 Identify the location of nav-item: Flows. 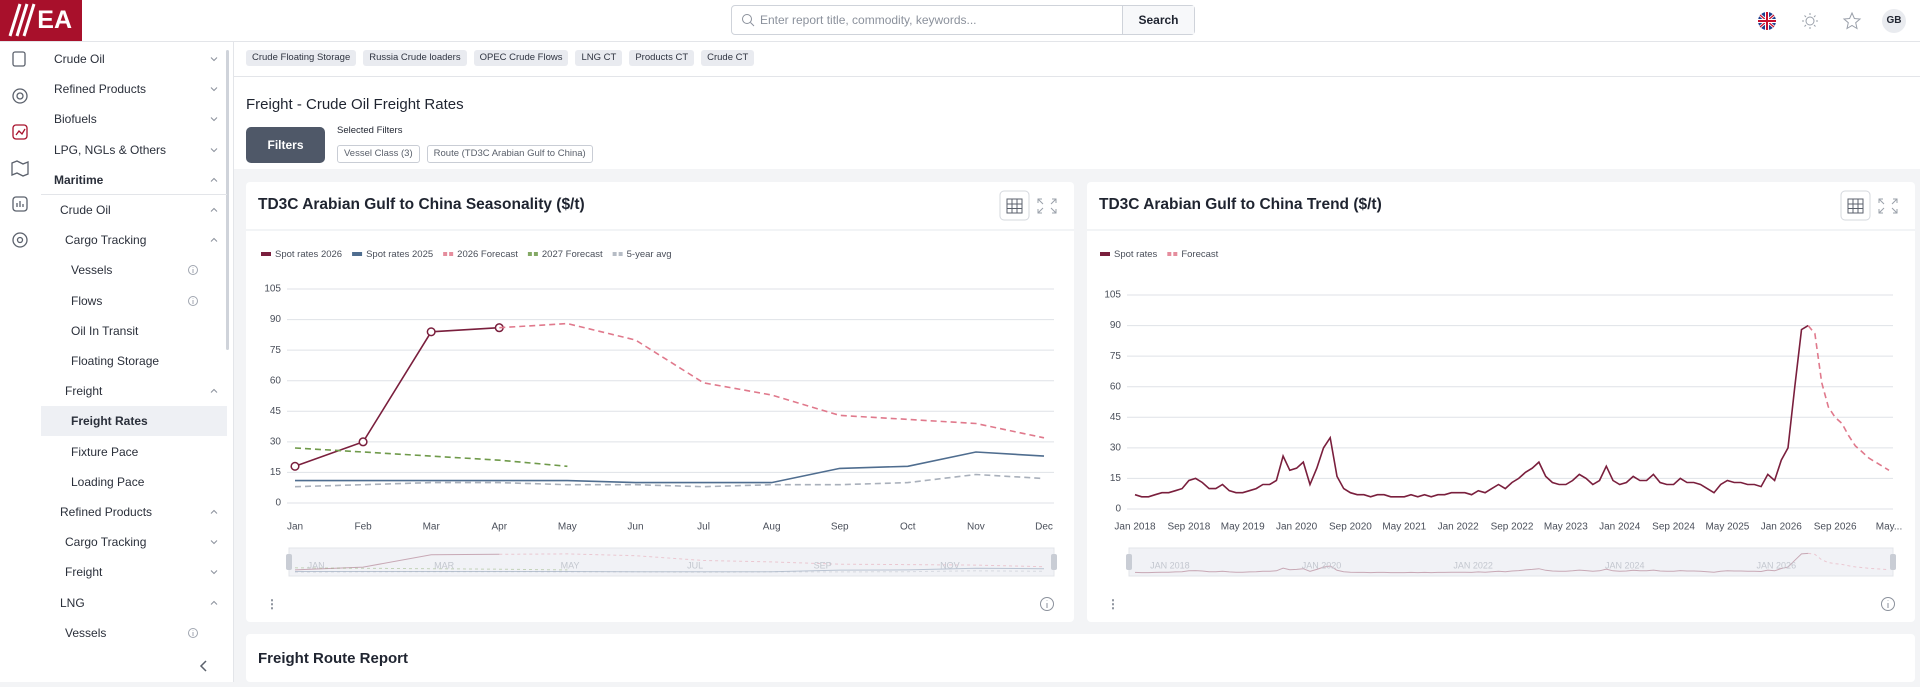
(134, 301).